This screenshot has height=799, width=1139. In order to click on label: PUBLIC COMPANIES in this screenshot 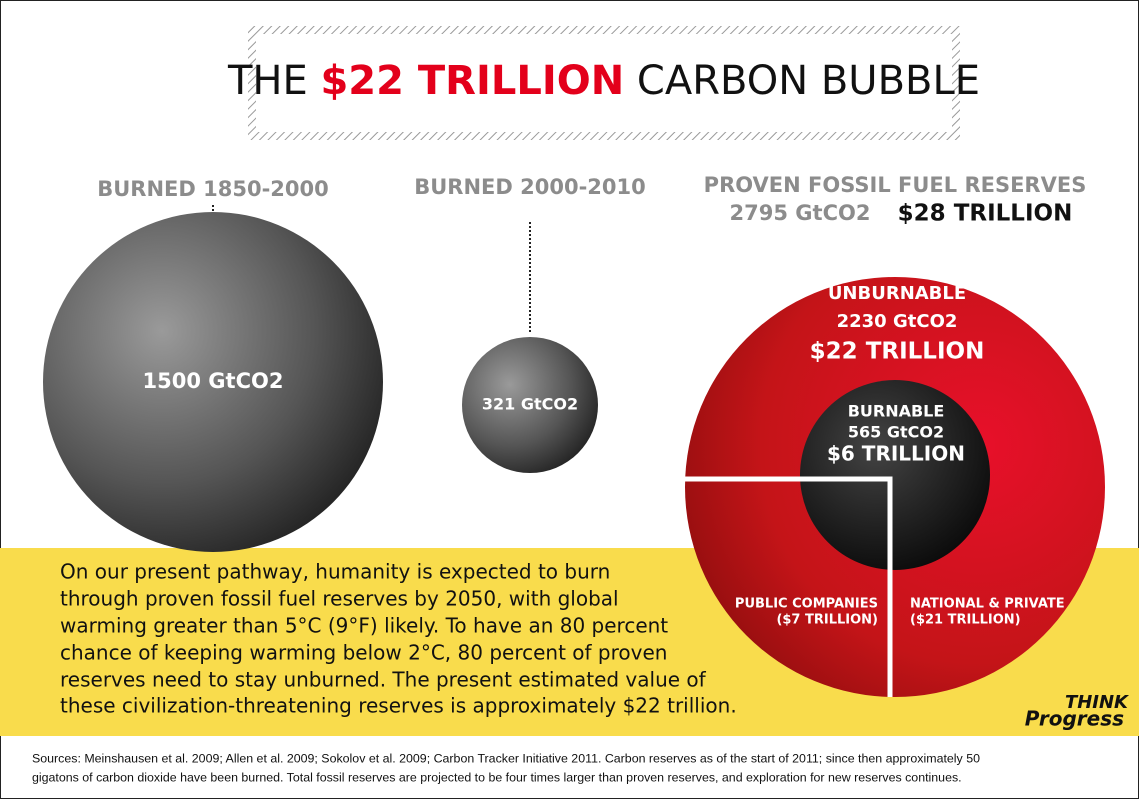, I will do `click(806, 604)`.